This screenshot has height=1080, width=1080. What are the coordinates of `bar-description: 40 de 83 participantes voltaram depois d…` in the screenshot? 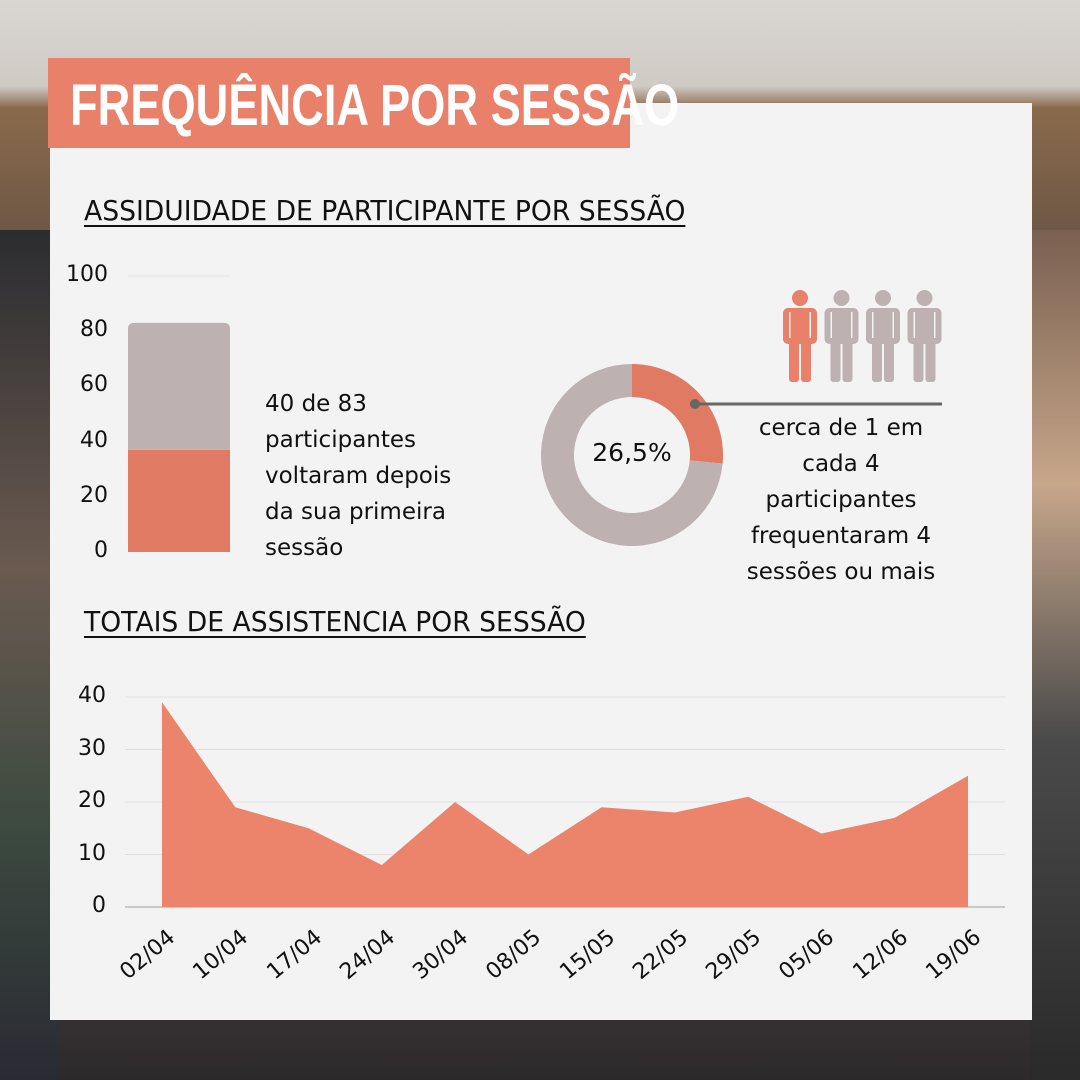 It's located at (358, 476).